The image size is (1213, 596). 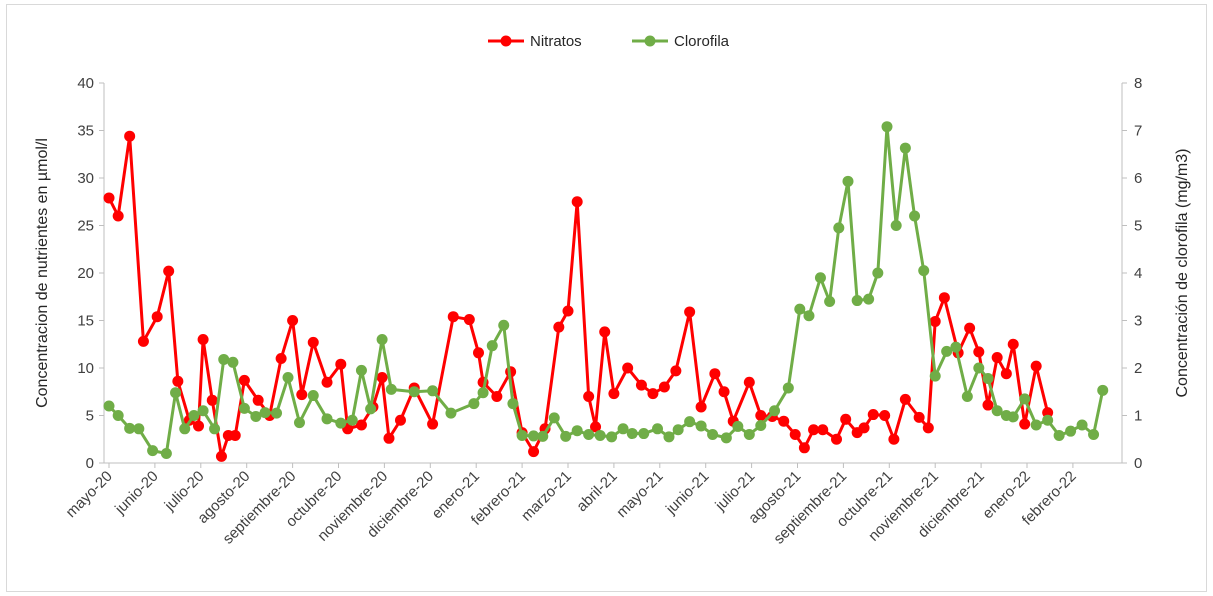 I want to click on y-right-tick-label: 5, so click(x=1138, y=226).